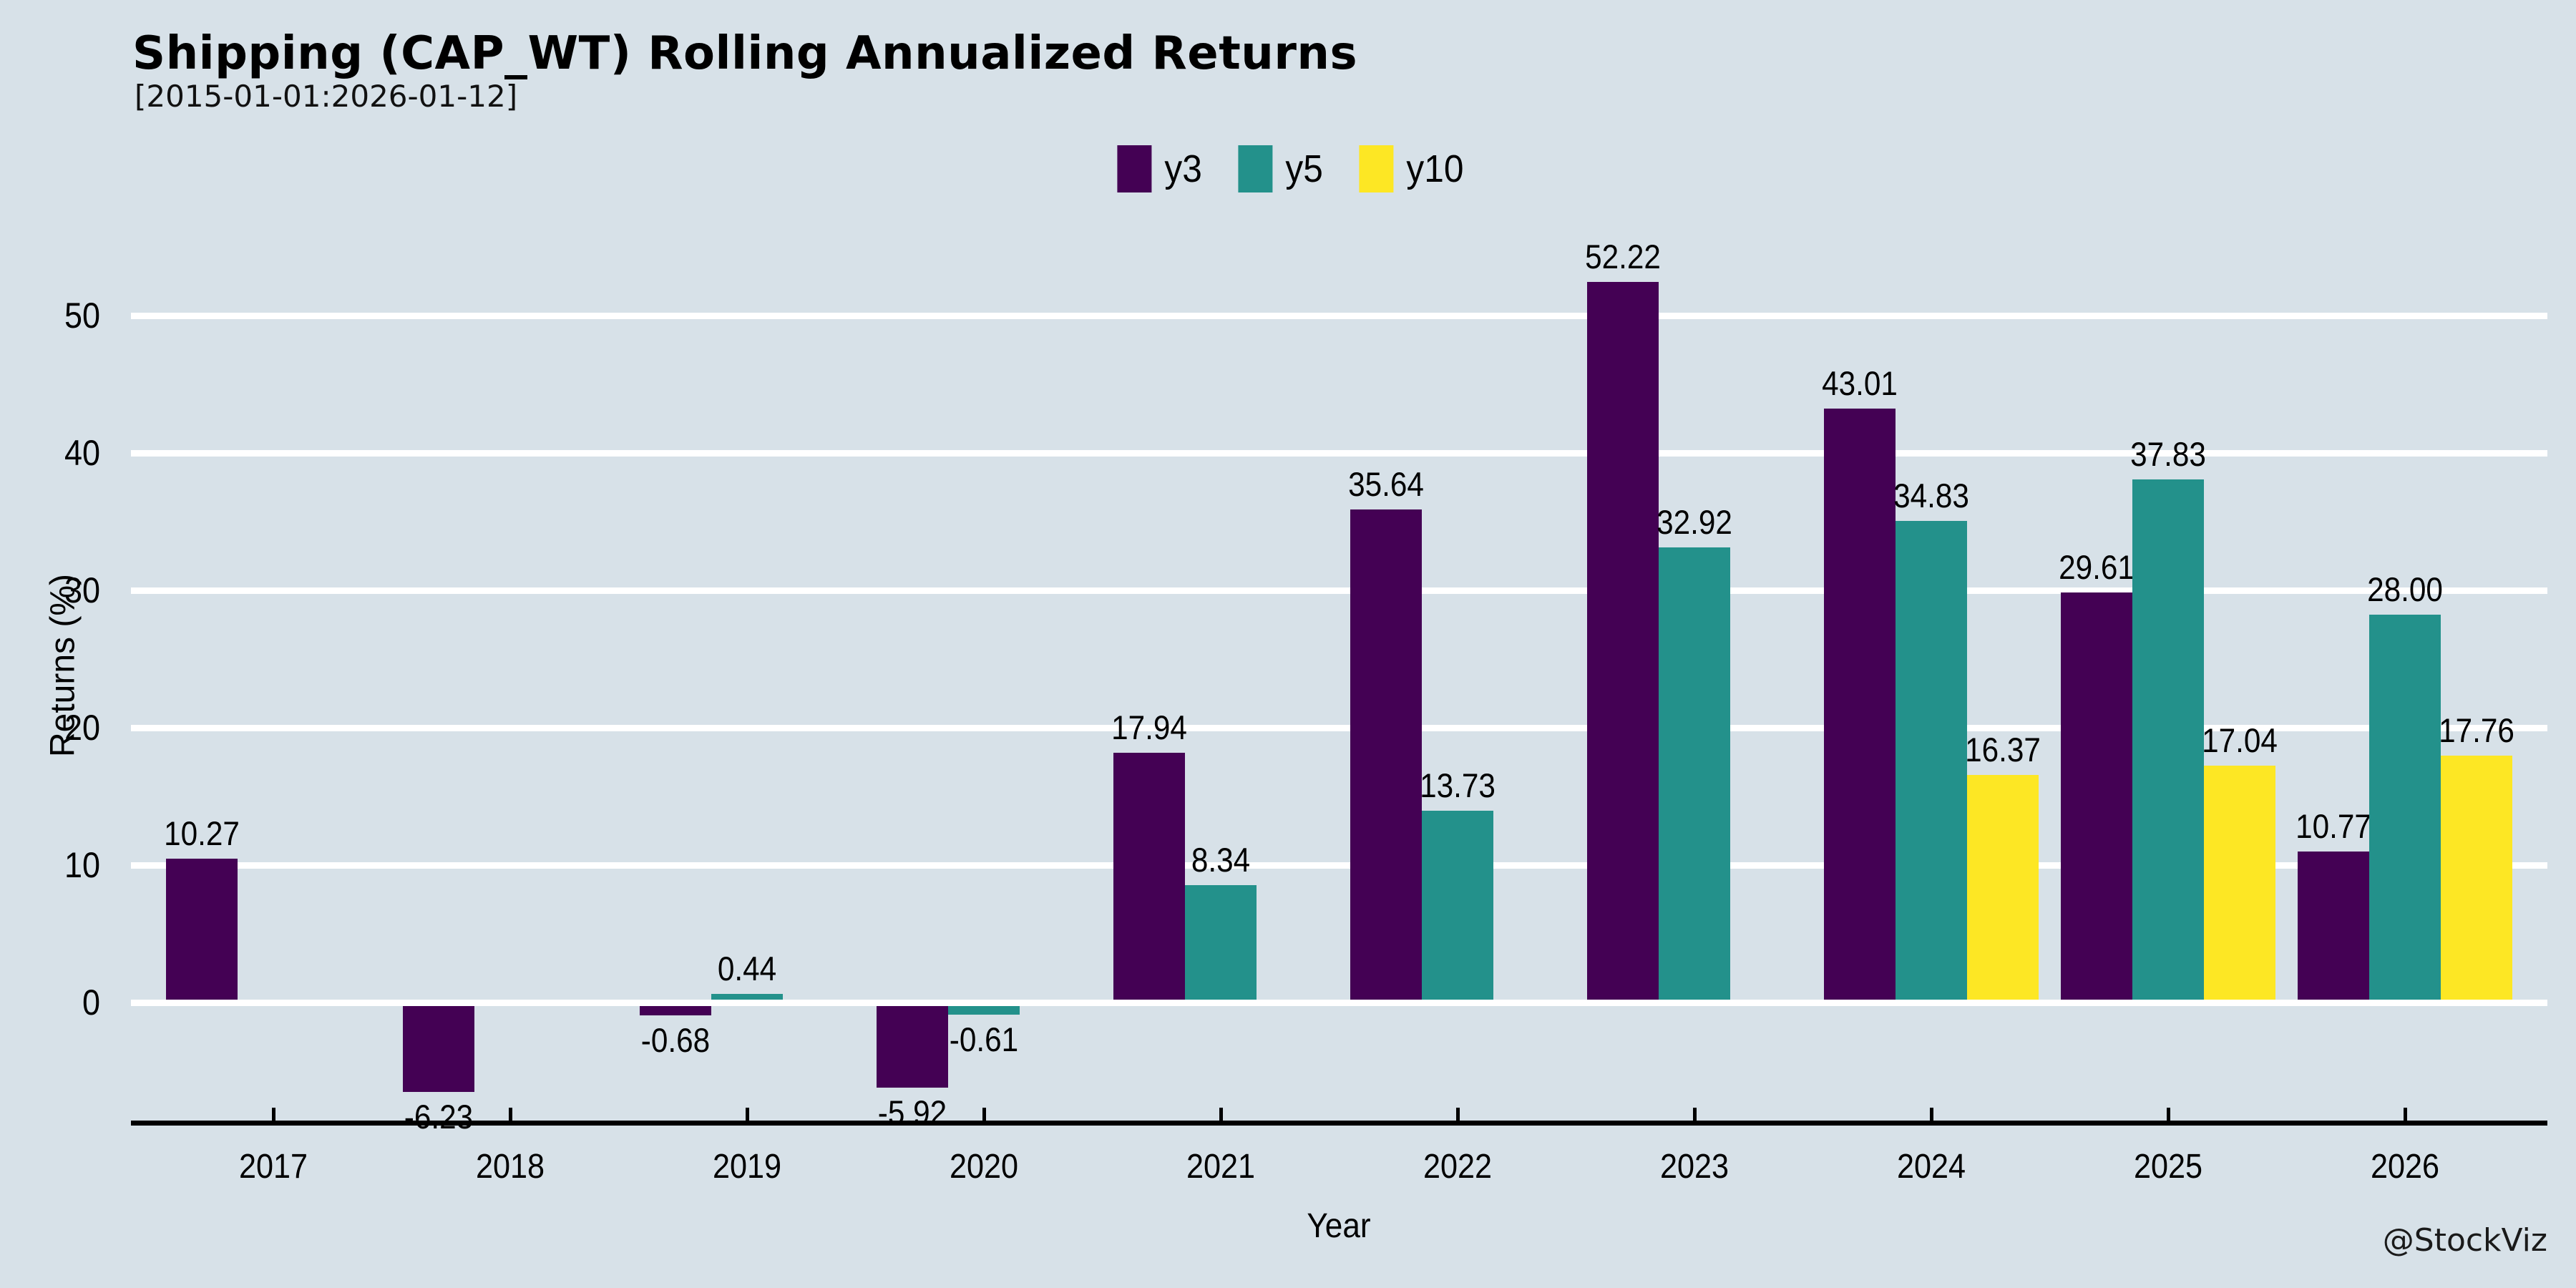  Describe the element at coordinates (202, 929) in the screenshot. I see `bar-y3-2017` at that location.